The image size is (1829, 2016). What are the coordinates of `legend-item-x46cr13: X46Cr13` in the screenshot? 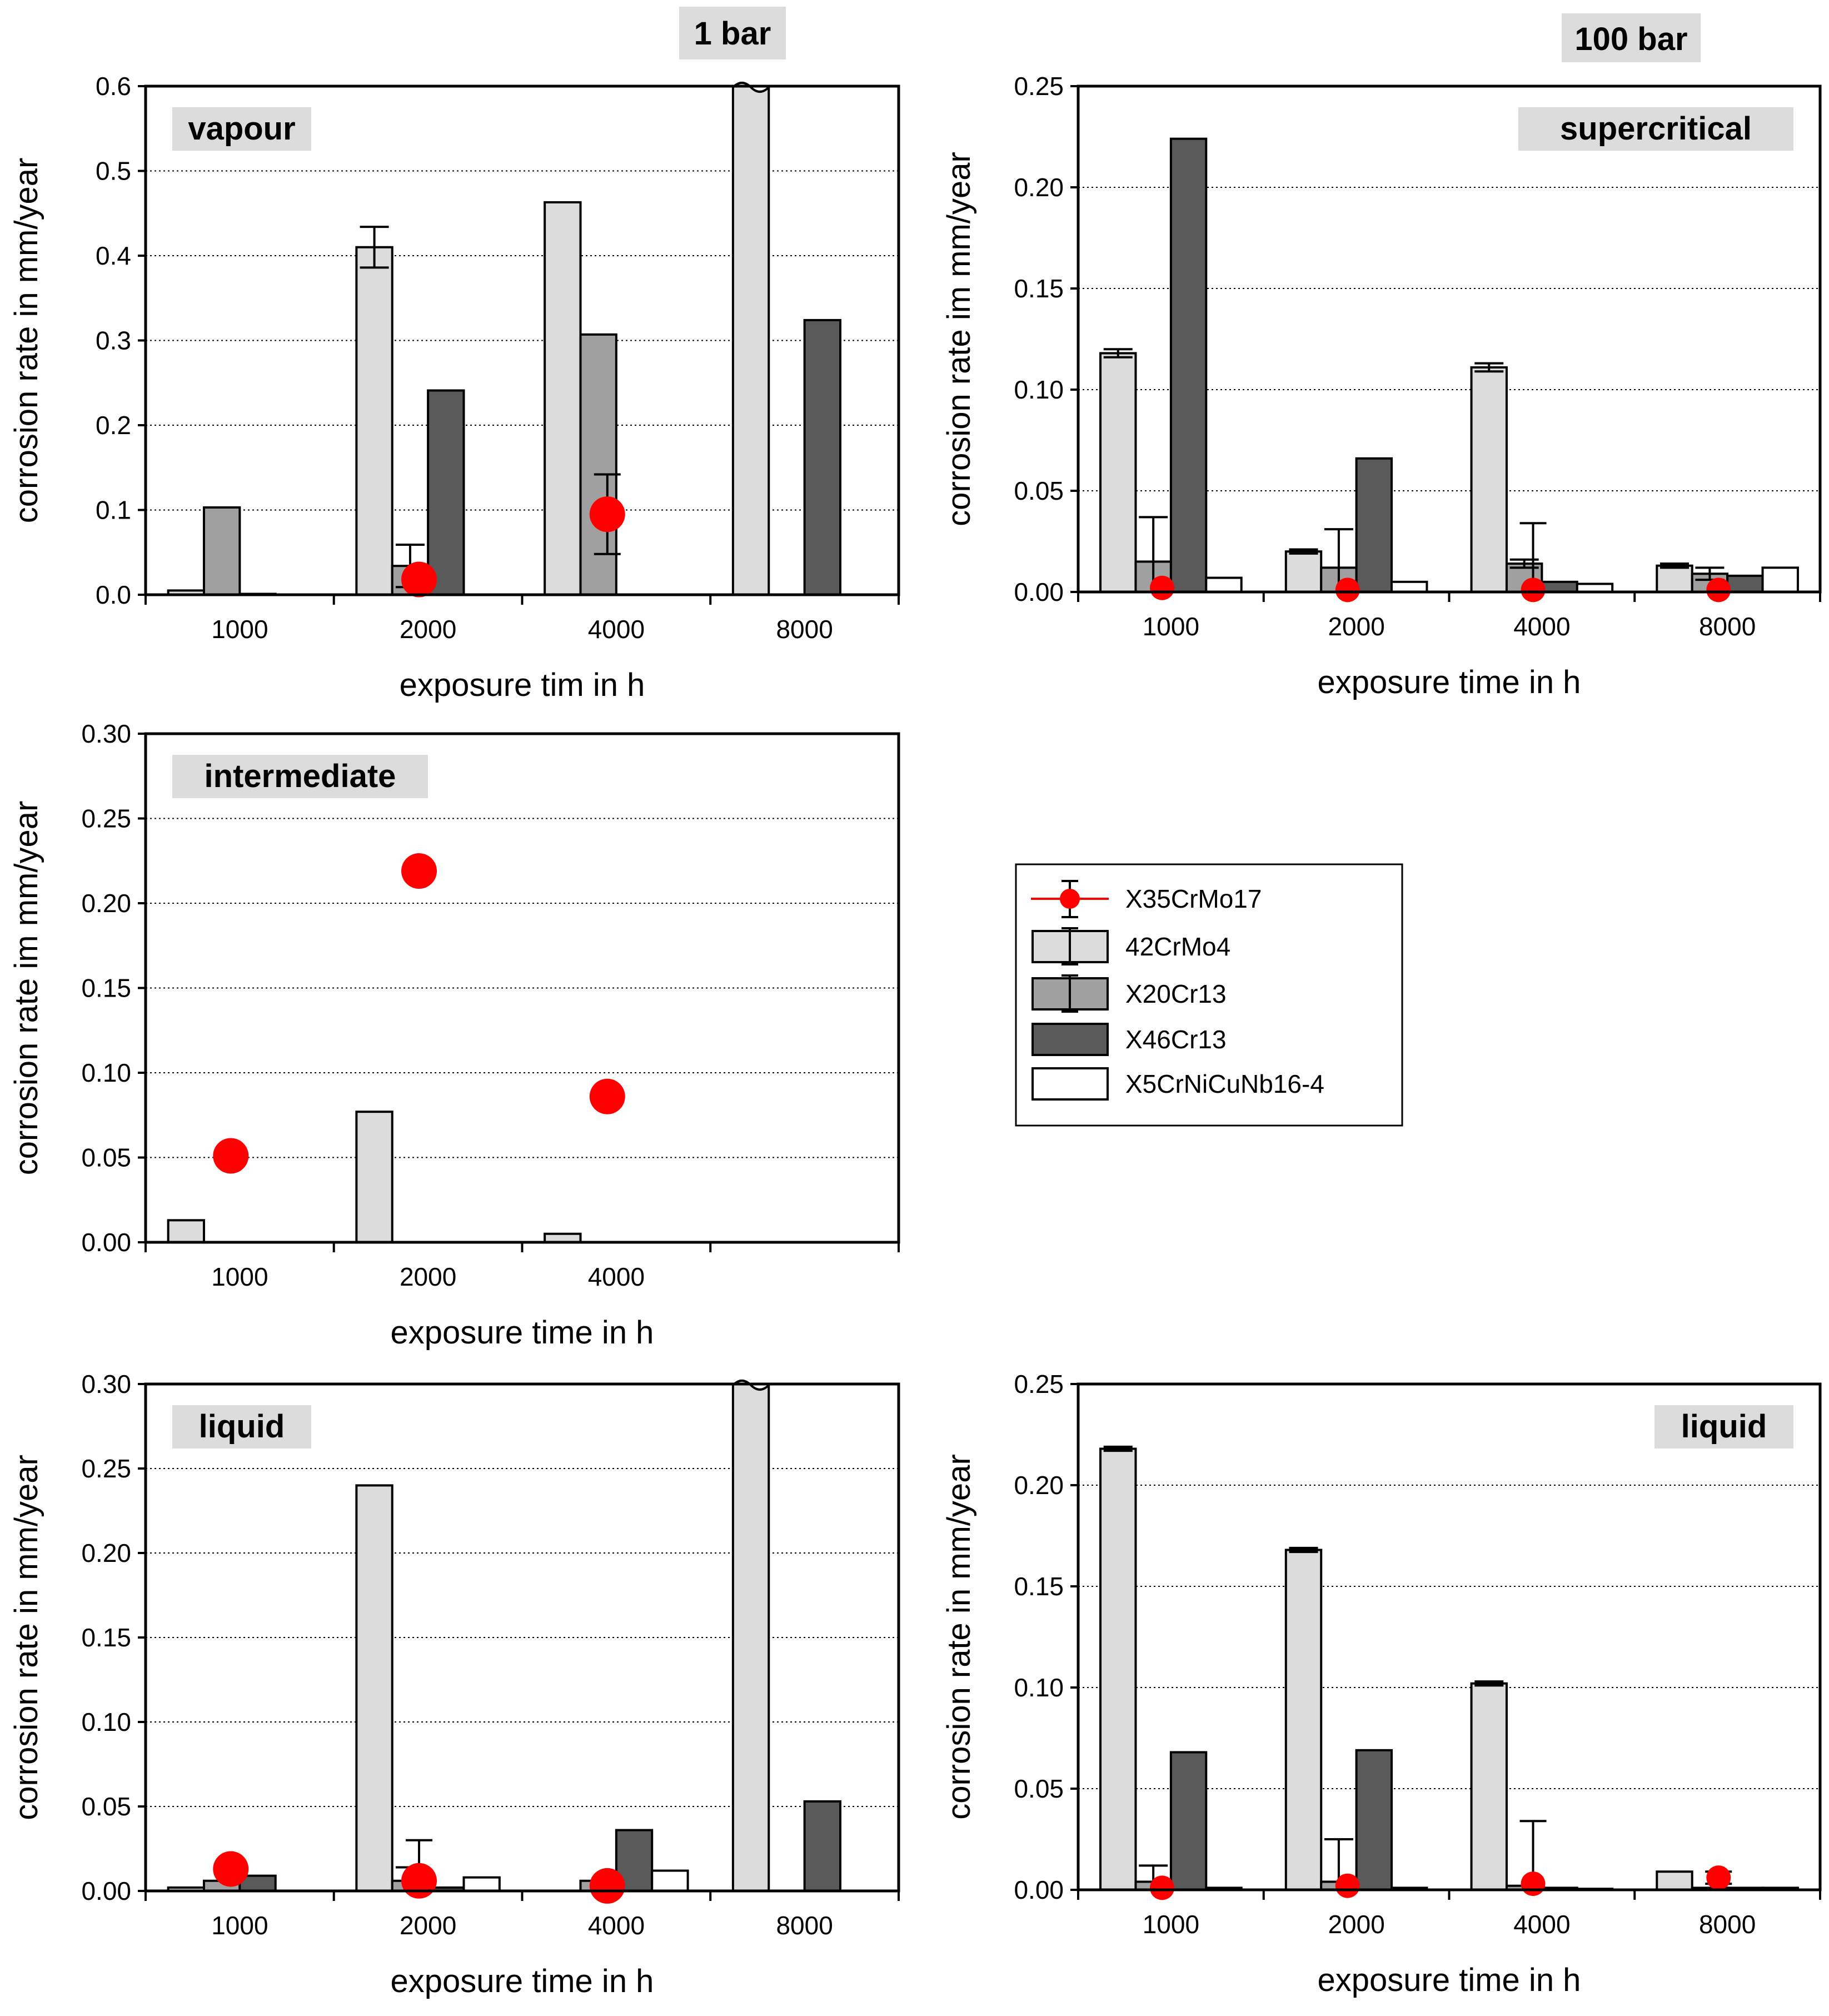 It's located at (1129, 1039).